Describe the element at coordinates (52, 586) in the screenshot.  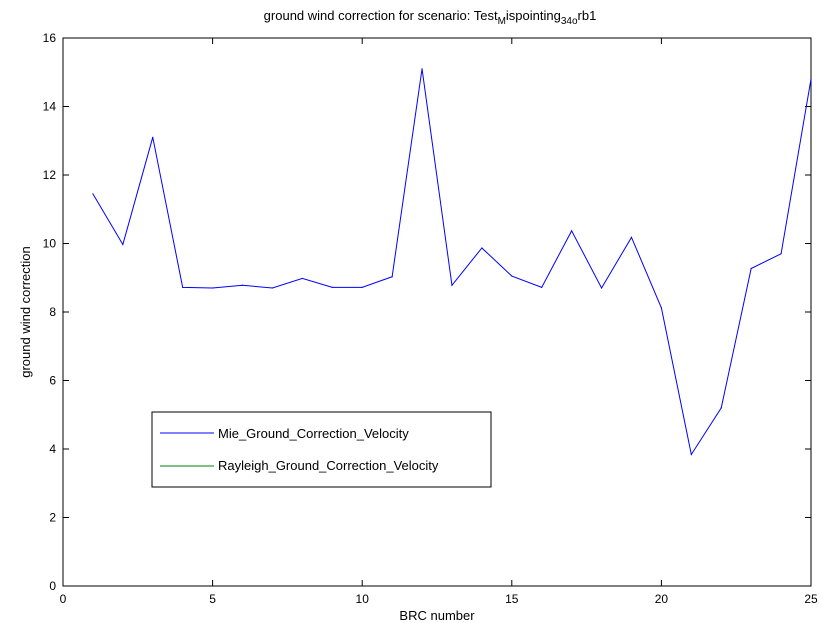
I see `y-tick-label: 0` at that location.